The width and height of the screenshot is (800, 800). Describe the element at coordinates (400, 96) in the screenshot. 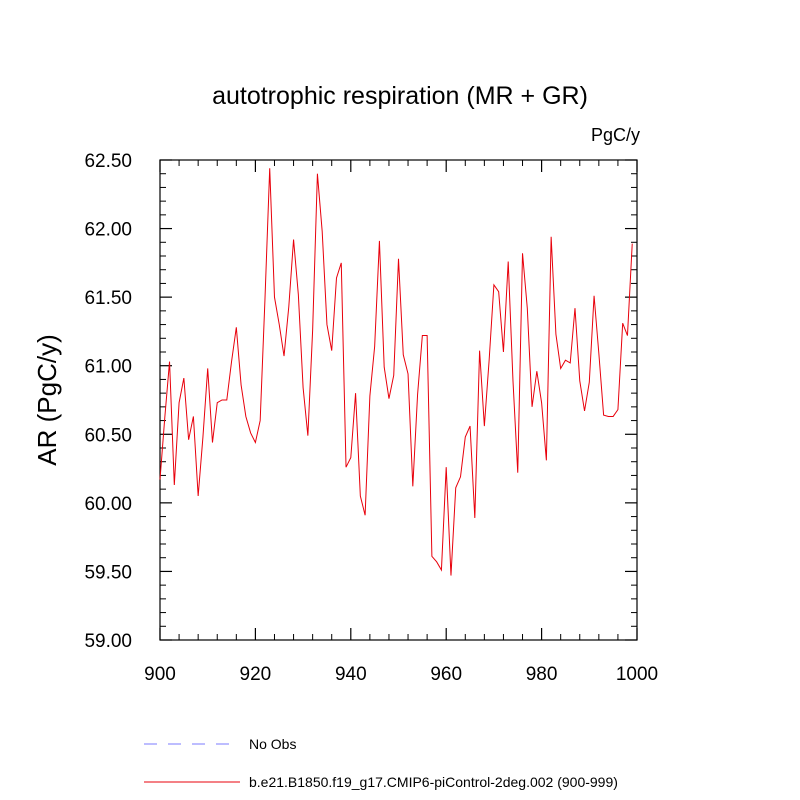

I see `chart-title: autotrophic respiration (MR + GR)` at that location.